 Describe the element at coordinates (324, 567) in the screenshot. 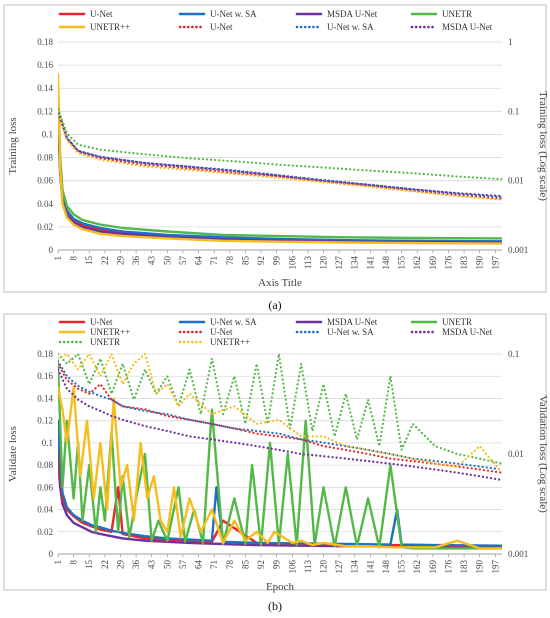

I see `x-tick-label: 120` at that location.